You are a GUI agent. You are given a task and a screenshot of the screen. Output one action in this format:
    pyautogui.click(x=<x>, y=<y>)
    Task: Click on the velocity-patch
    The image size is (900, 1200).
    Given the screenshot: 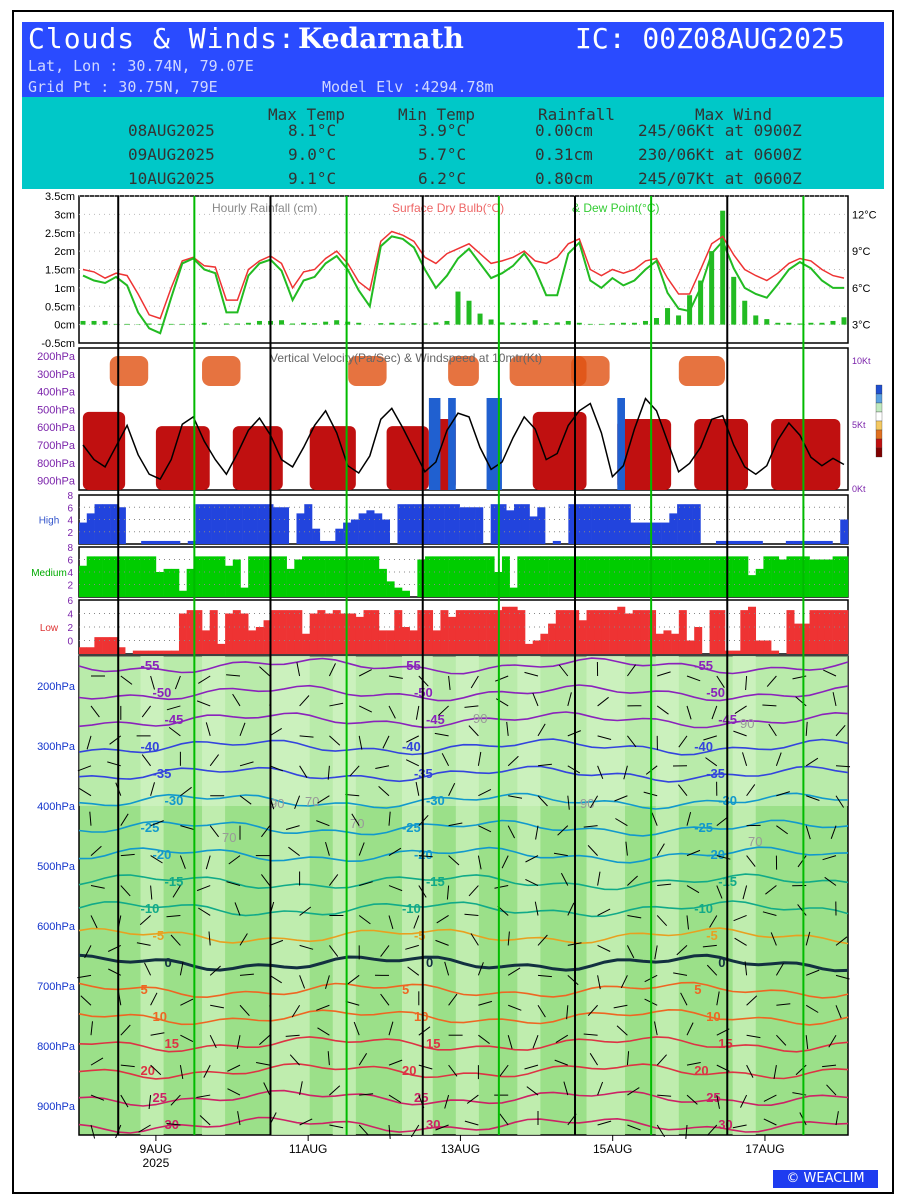 What is the action you would take?
    pyautogui.click(x=701, y=371)
    